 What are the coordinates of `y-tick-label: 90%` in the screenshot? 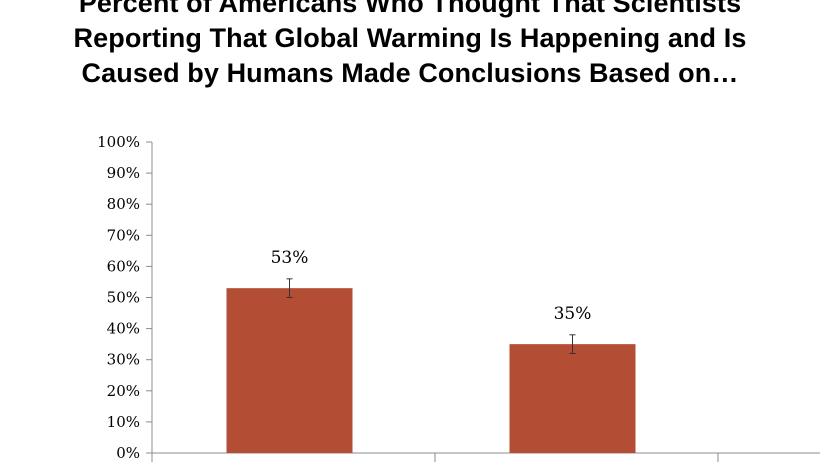 It's located at (123, 173).